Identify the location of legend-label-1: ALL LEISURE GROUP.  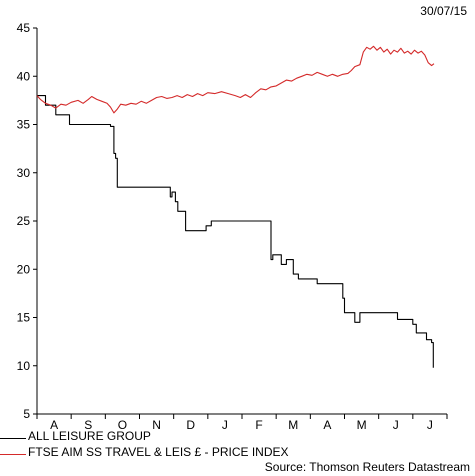
(89, 436).